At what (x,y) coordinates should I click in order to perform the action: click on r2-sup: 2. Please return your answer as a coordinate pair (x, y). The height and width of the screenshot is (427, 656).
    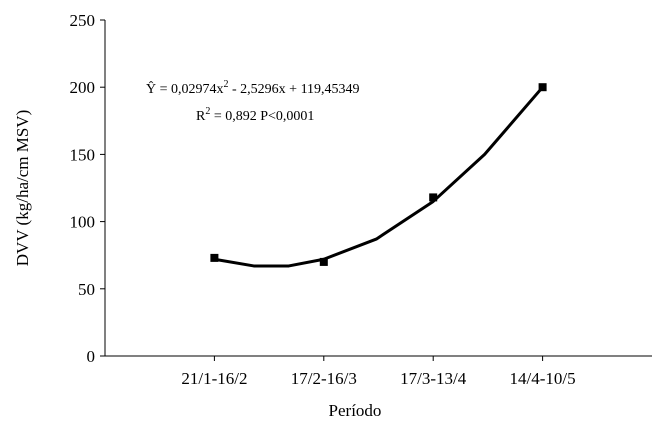
    Looking at the image, I should click on (207, 111).